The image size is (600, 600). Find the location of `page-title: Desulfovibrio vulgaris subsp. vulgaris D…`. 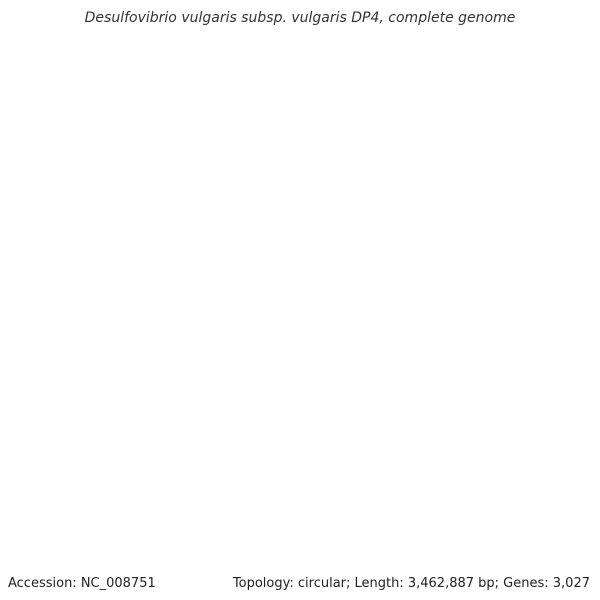

page-title: Desulfovibrio vulgaris subsp. vulgaris D… is located at coordinates (300, 18).